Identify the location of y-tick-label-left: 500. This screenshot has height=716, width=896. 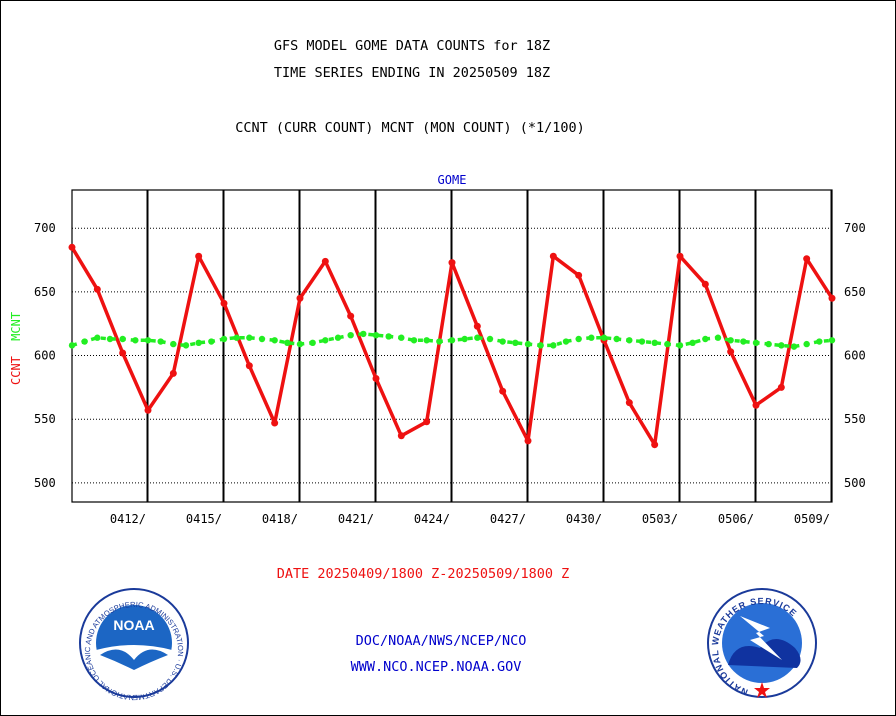
(45, 483).